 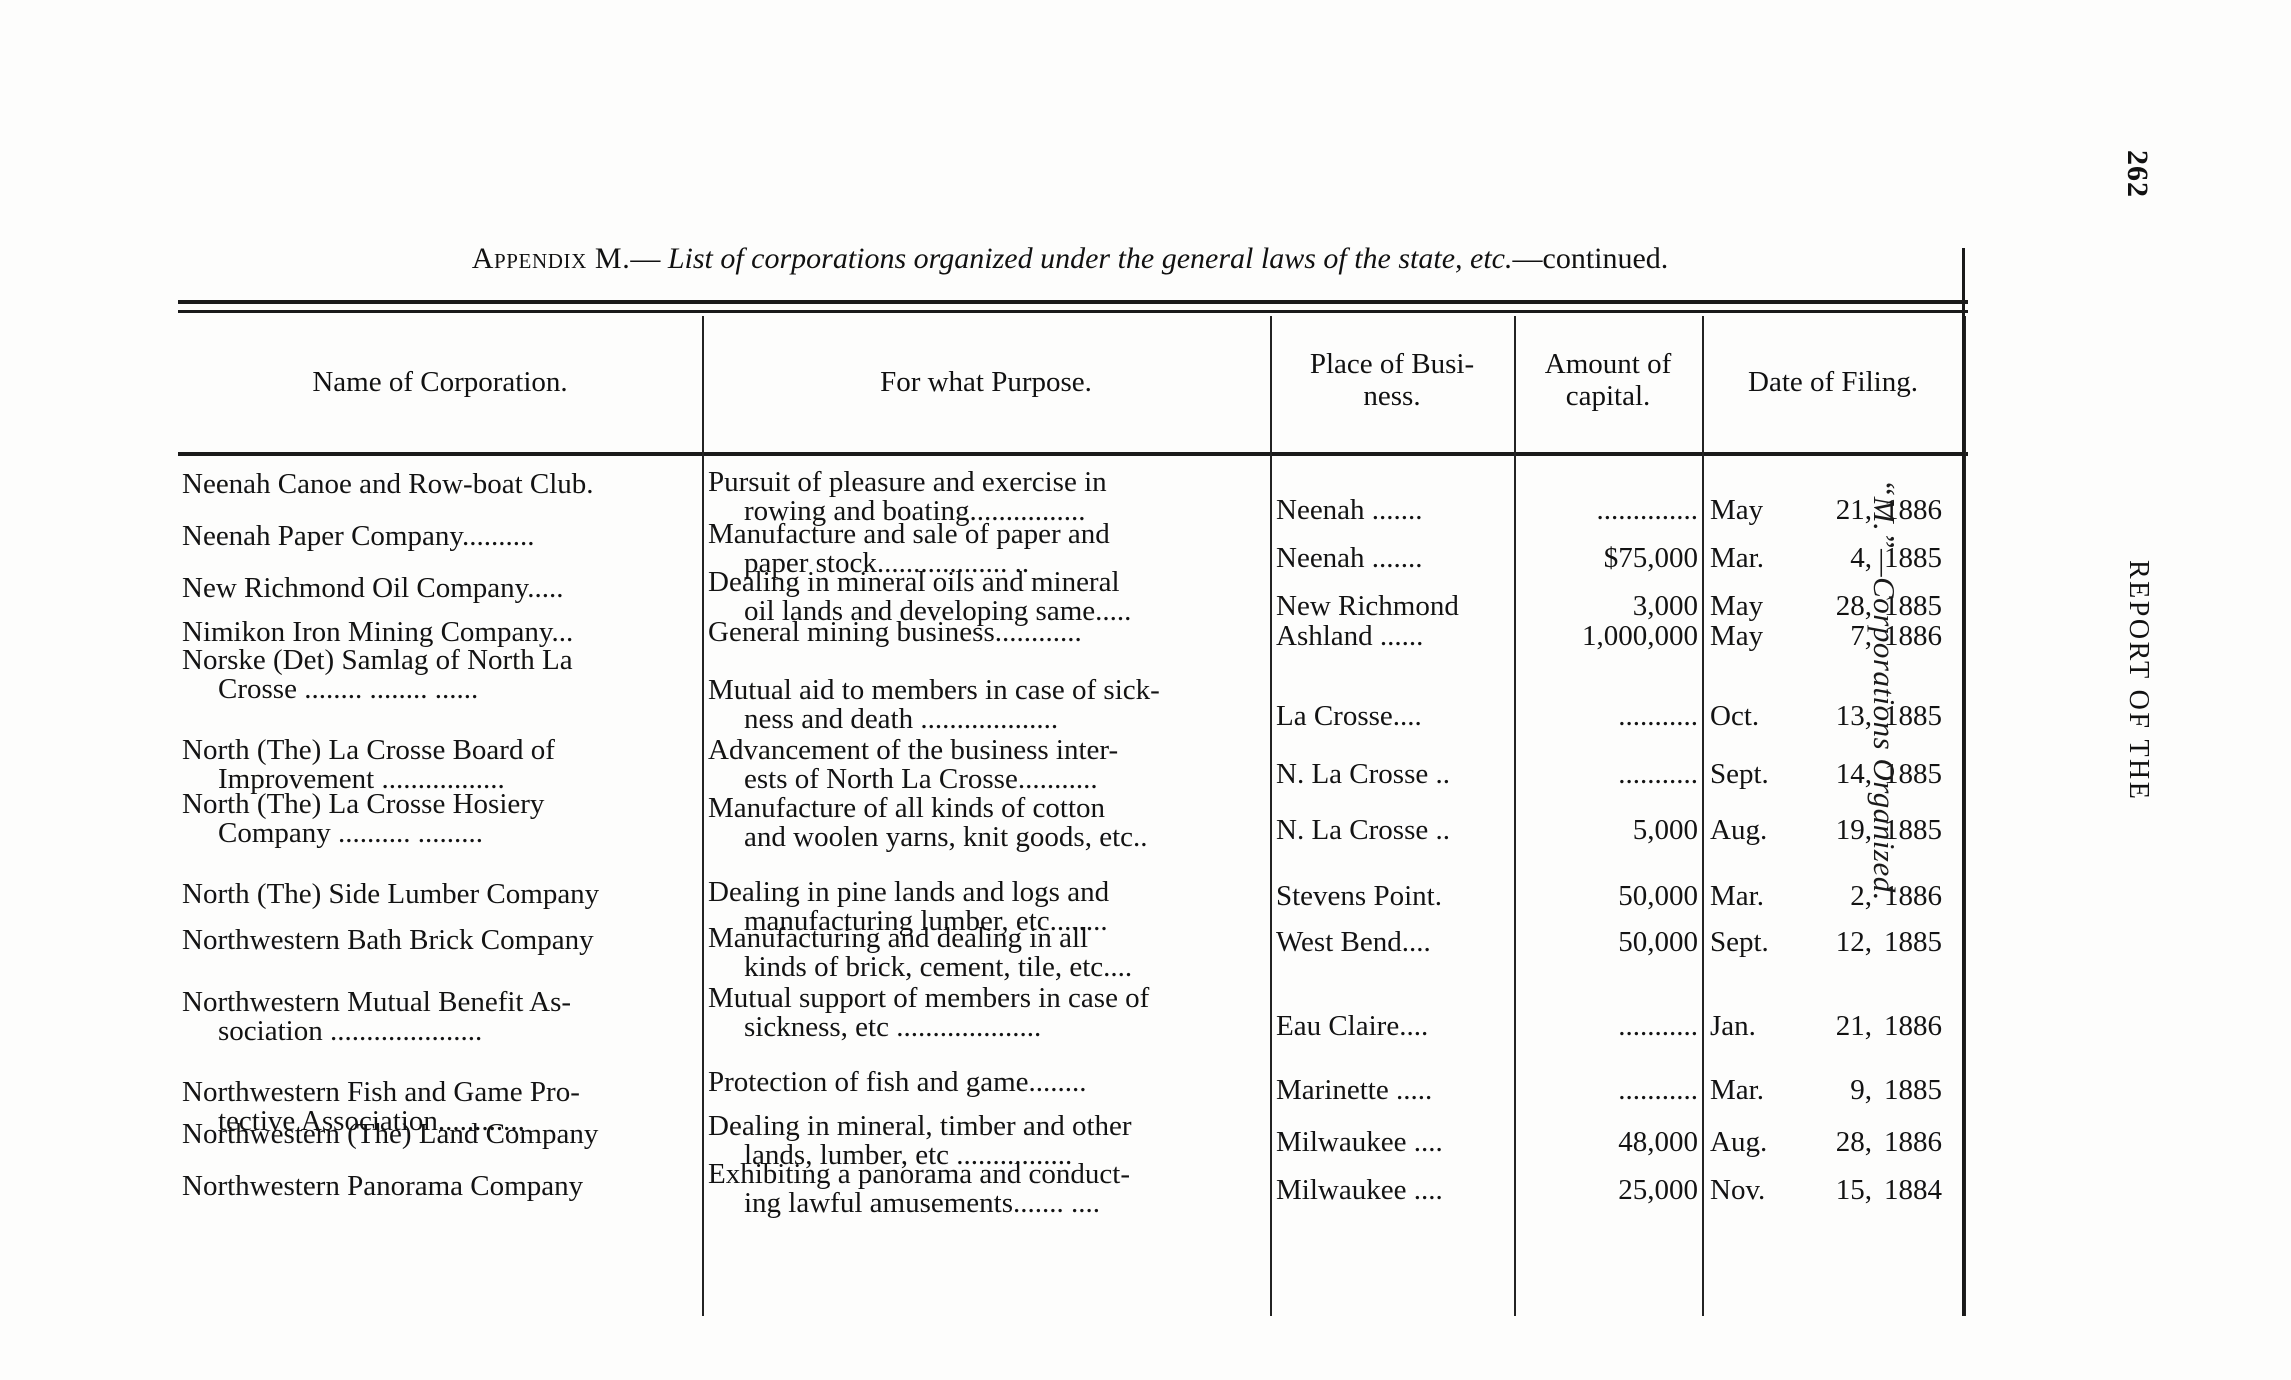 I want to click on purpose-line: Advancement of the business inter-, so click(x=913, y=750).